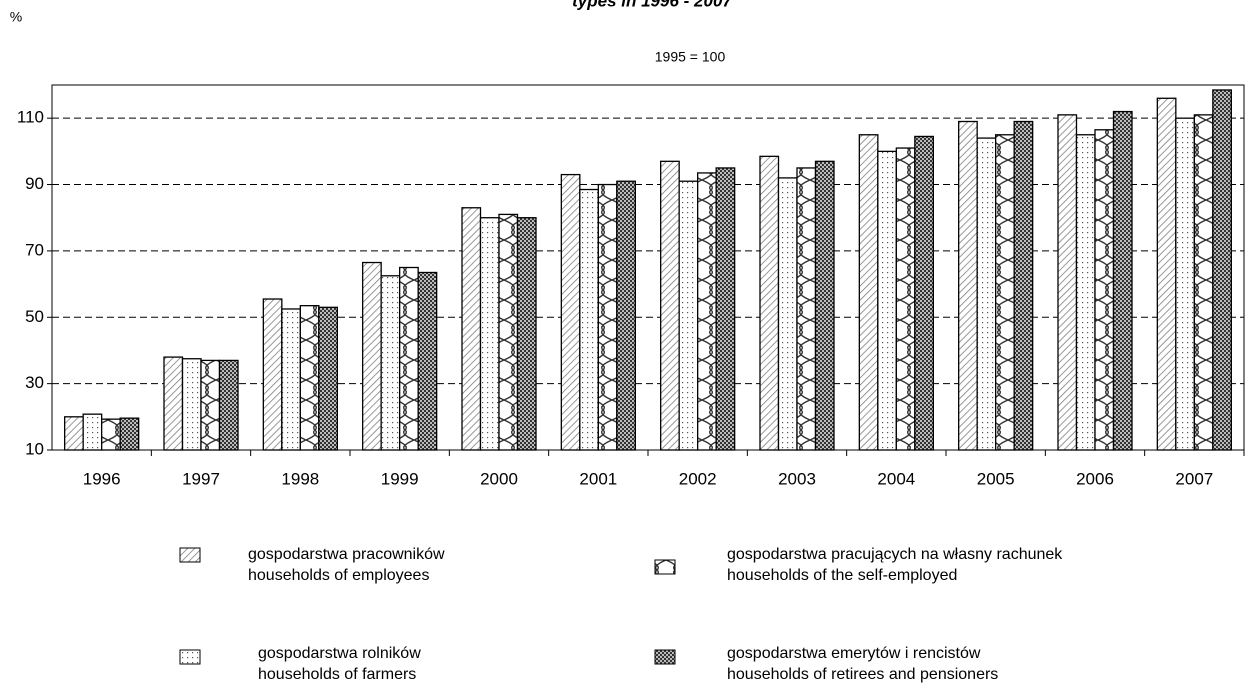 Image resolution: width=1246 pixels, height=687 pixels. Describe the element at coordinates (1095, 478) in the screenshot. I see `x-tick-label: 2006` at that location.